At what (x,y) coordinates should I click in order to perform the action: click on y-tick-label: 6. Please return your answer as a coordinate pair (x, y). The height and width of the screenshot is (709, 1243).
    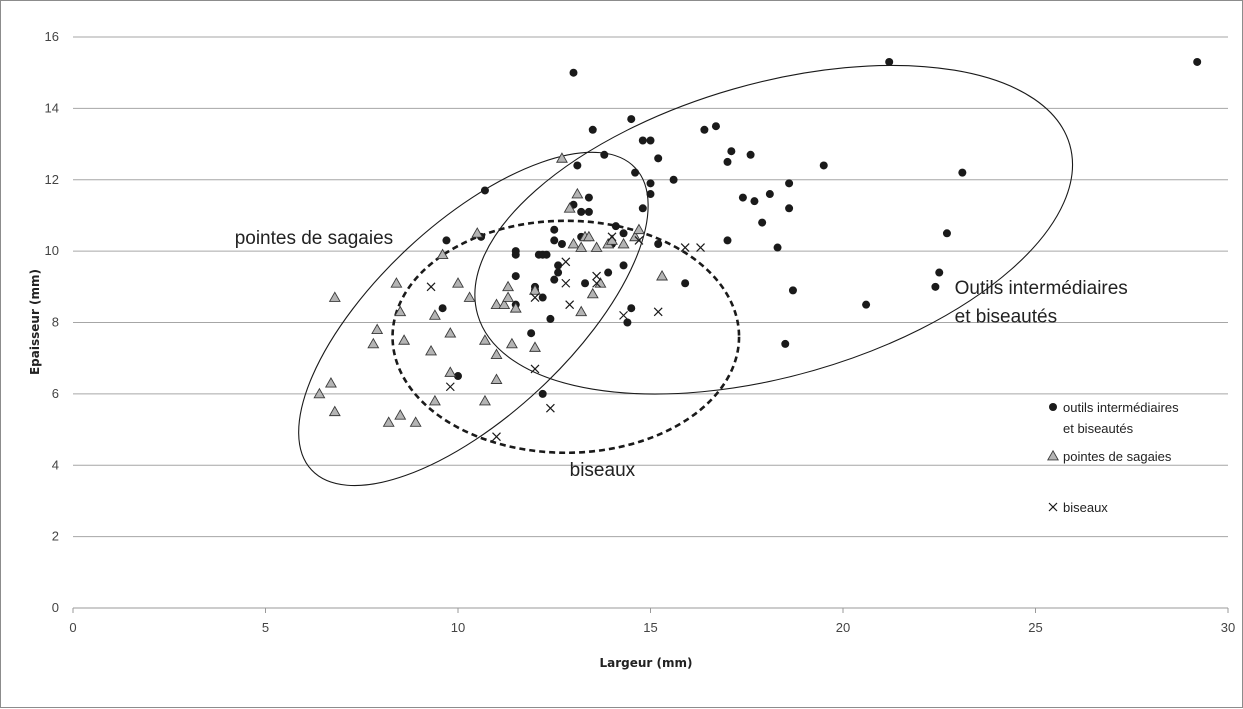
    Looking at the image, I should click on (55, 393).